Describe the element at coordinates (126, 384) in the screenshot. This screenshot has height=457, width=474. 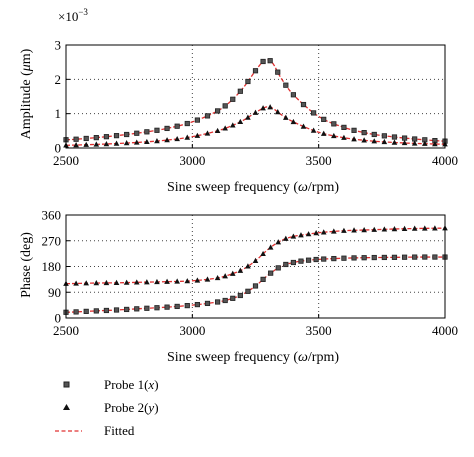
I see `legend-probe1-prefix: Probe 1(` at that location.